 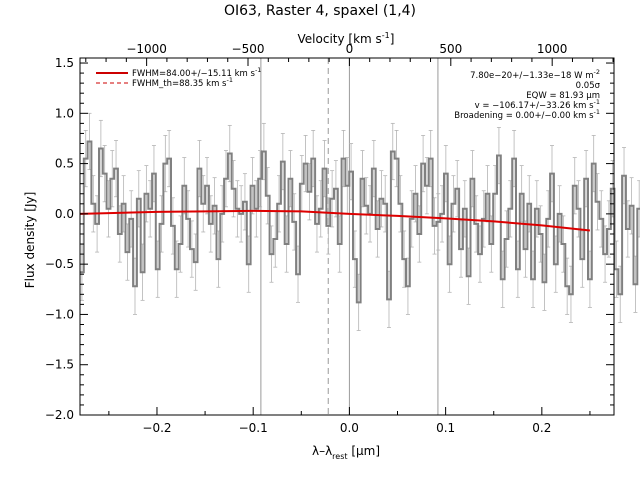 I want to click on x-axis-label-sub: rest, so click(x=339, y=456).